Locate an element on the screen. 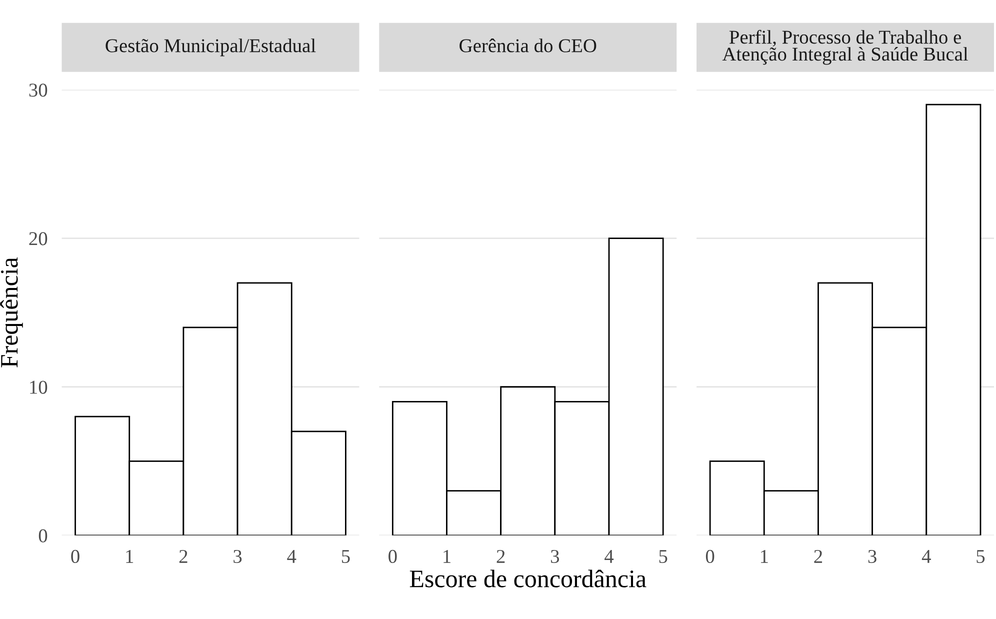 Image resolution: width=996 pixels, height=619 pixels. x-axis-title: Escore de concordância is located at coordinates (528, 579).